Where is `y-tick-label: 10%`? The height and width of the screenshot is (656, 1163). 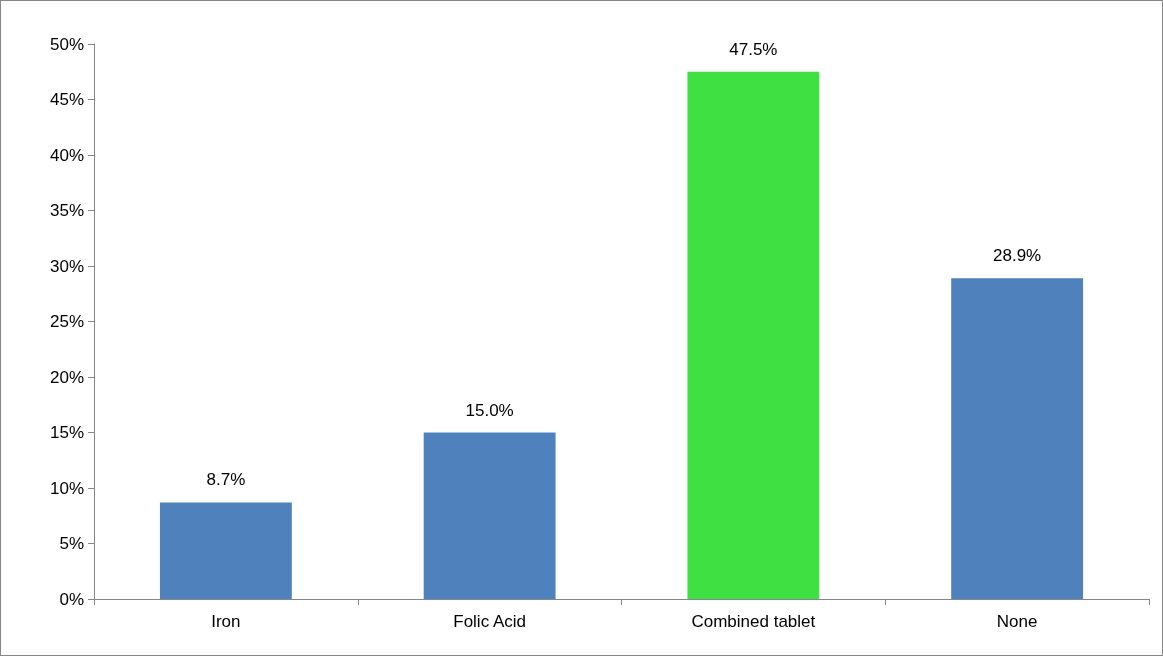 y-tick-label: 10% is located at coordinates (66, 488).